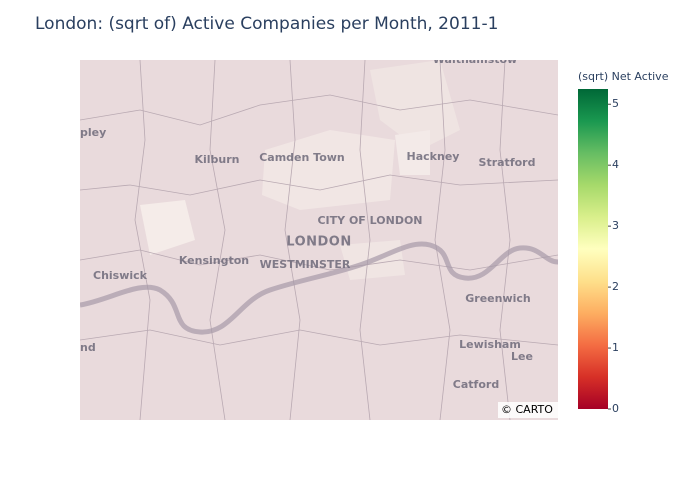 The height and width of the screenshot is (500, 700). What do you see at coordinates (615, 225) in the screenshot?
I see `colorbar-tick-label: 3` at bounding box center [615, 225].